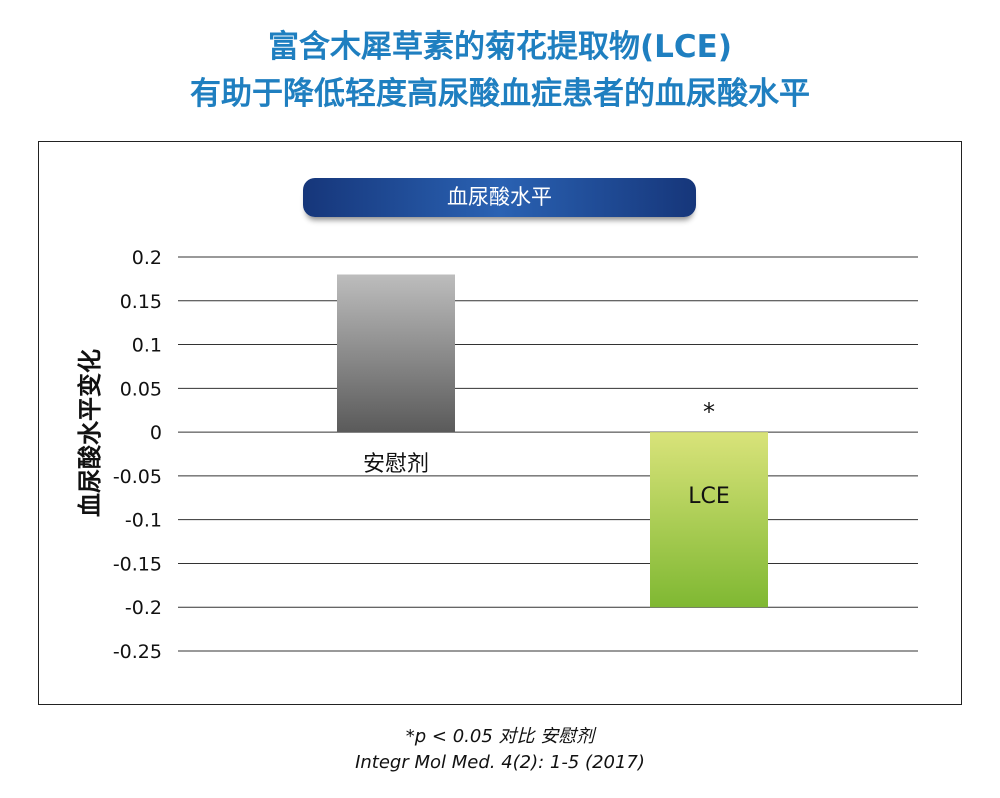 The width and height of the screenshot is (1000, 798). What do you see at coordinates (709, 496) in the screenshot?
I see `category-label-lce: LCE` at bounding box center [709, 496].